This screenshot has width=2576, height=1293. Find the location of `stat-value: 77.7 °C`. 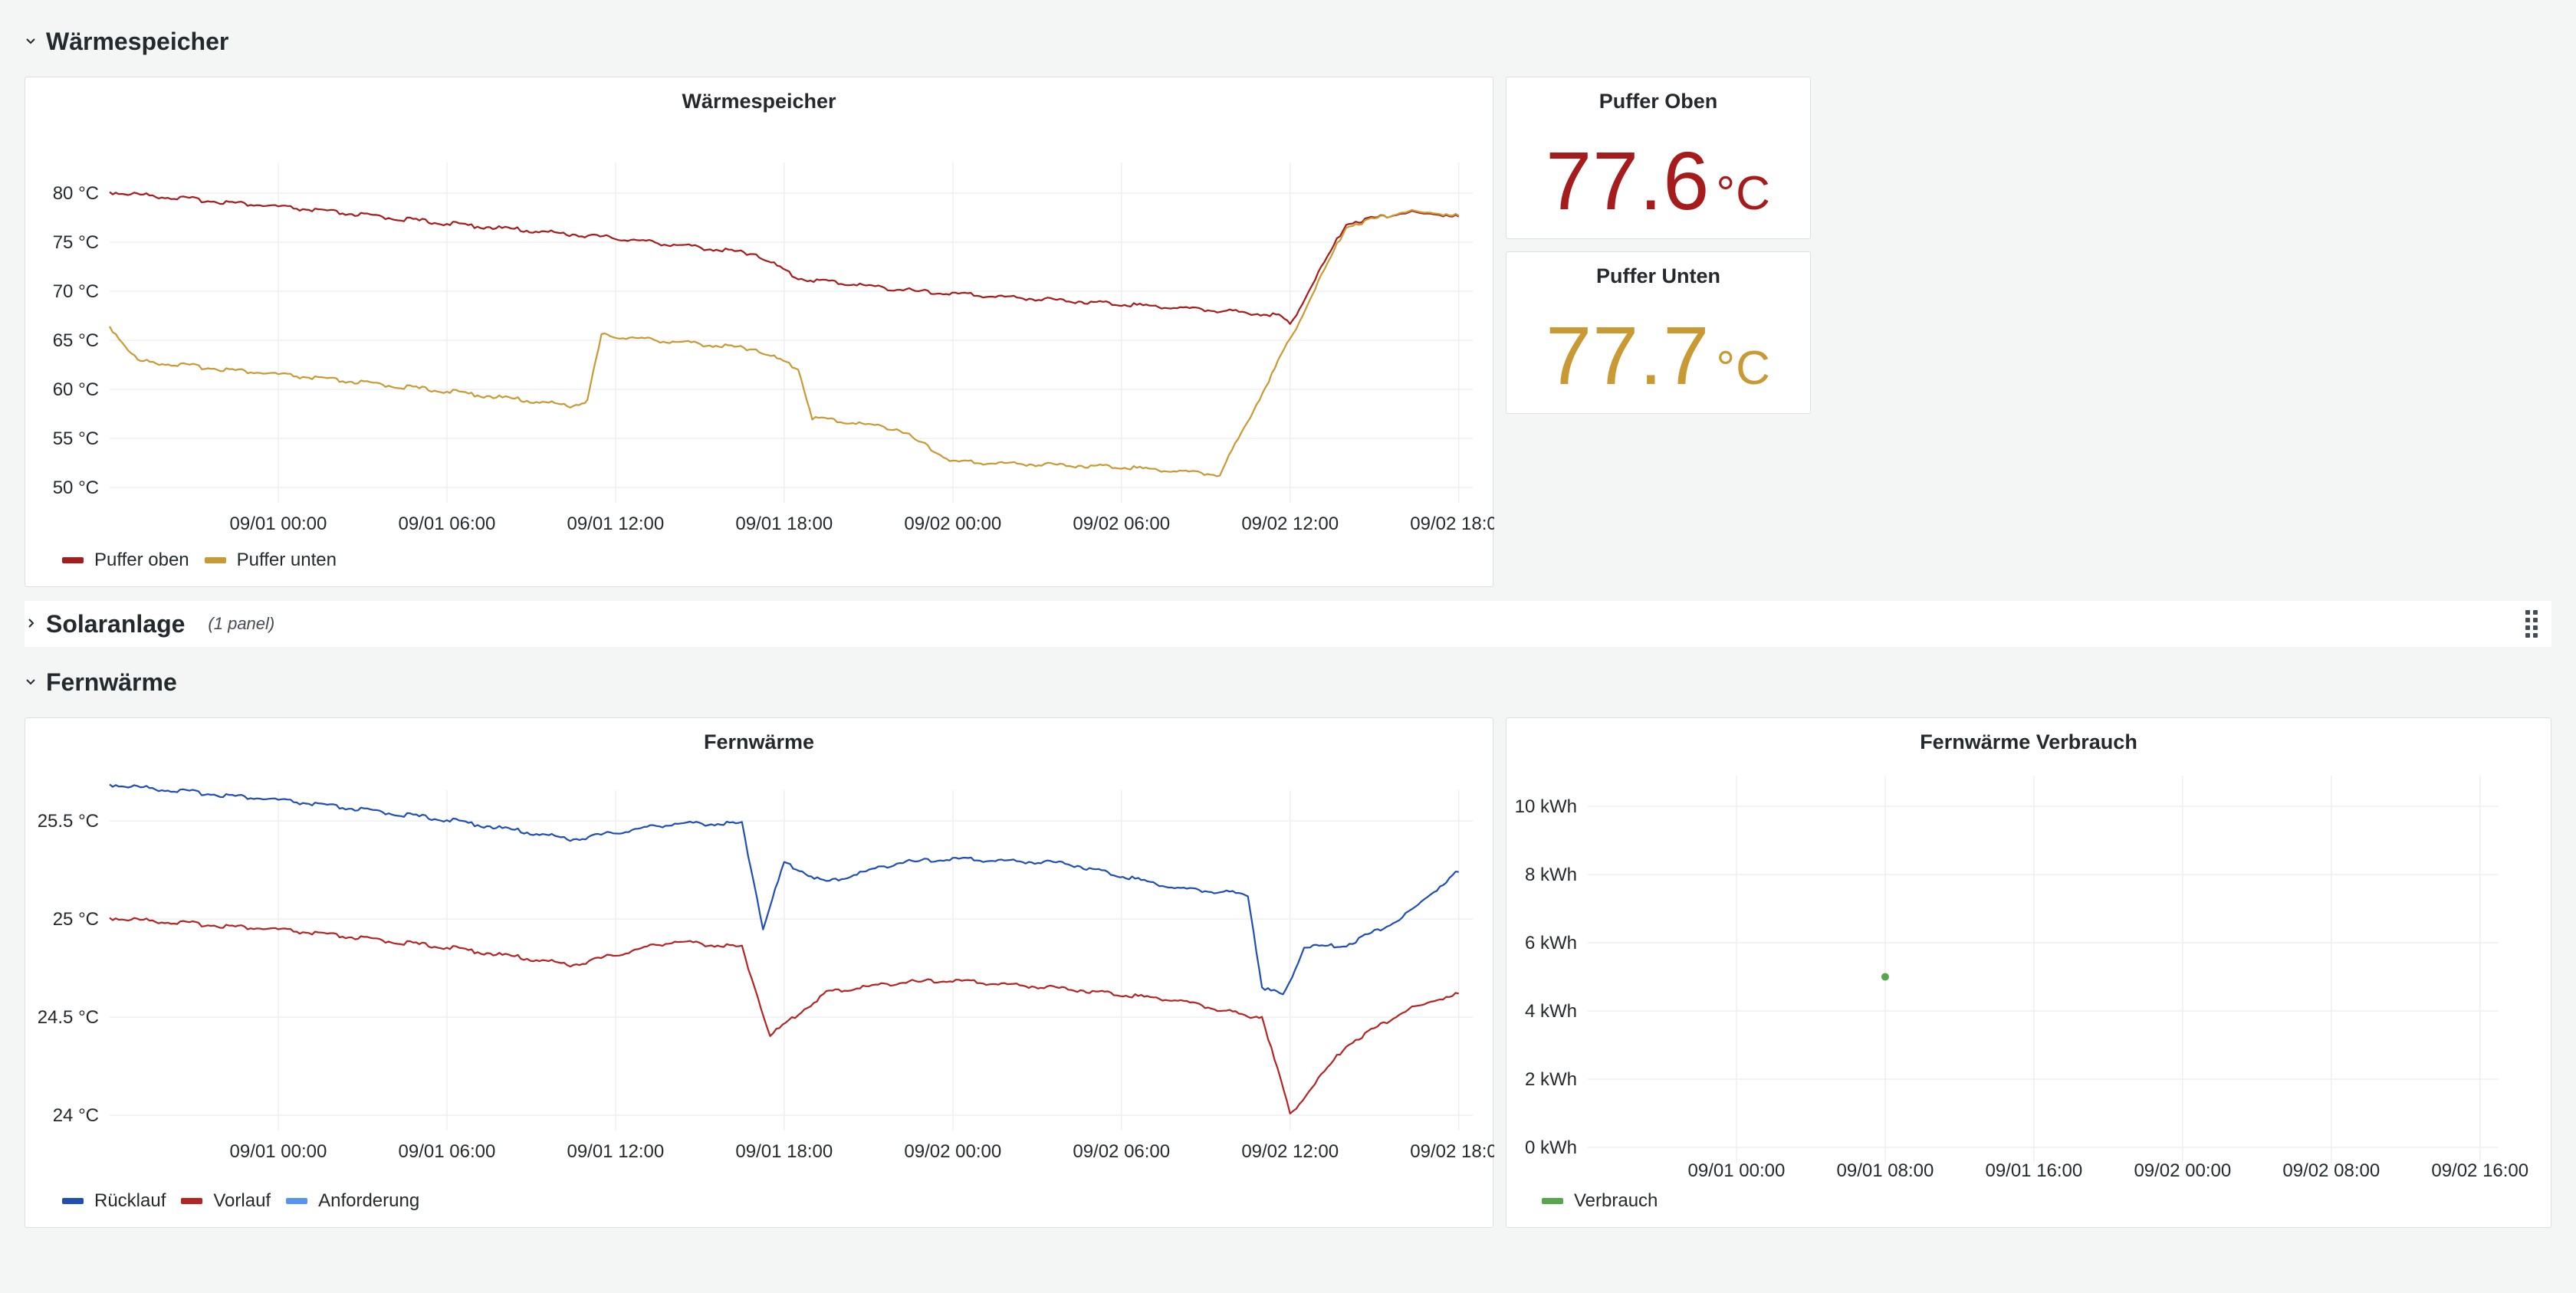

stat-value: 77.7 °C is located at coordinates (1658, 355).